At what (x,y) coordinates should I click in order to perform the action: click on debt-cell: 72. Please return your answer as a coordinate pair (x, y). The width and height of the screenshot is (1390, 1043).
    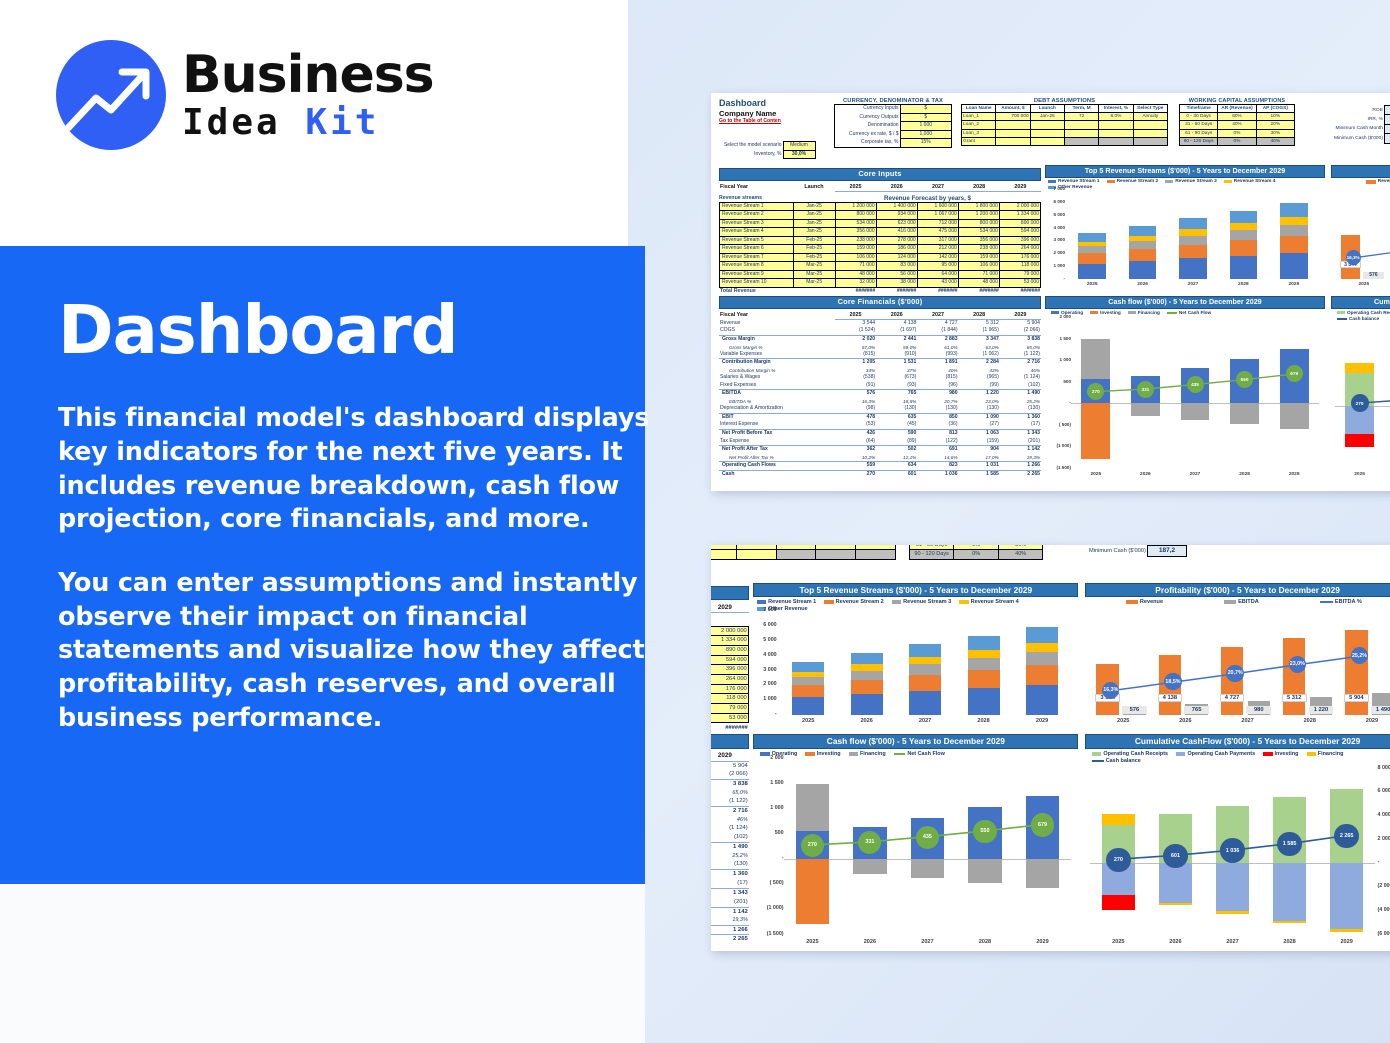
    Looking at the image, I should click on (1081, 117).